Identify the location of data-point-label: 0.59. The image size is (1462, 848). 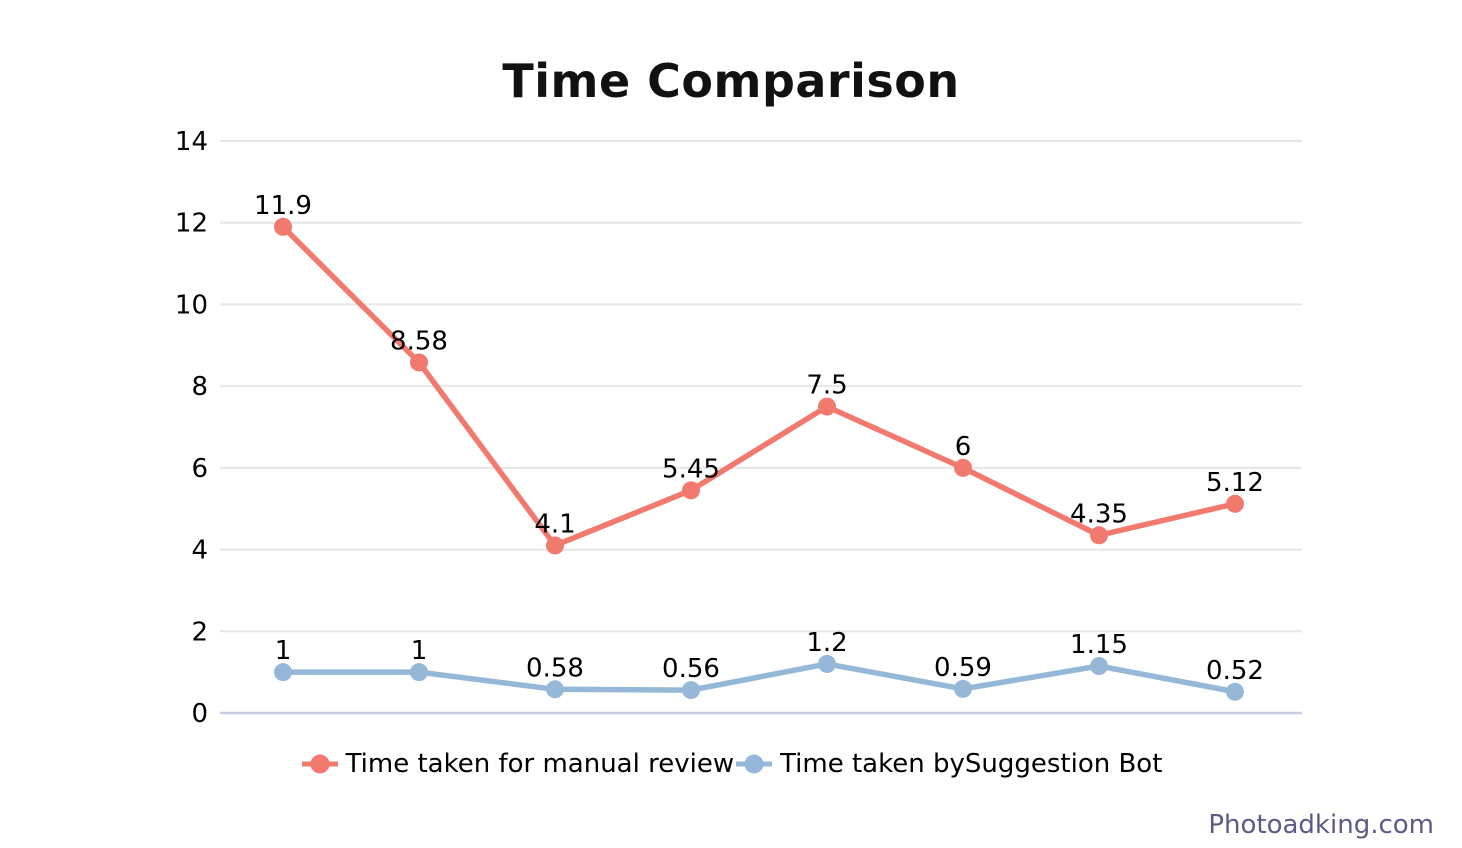
(963, 668).